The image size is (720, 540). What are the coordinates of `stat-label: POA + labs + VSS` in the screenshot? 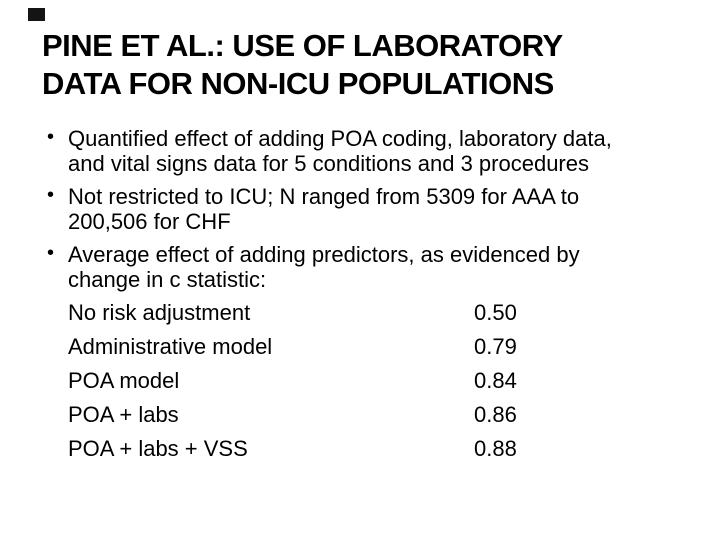 It's located at (158, 448).